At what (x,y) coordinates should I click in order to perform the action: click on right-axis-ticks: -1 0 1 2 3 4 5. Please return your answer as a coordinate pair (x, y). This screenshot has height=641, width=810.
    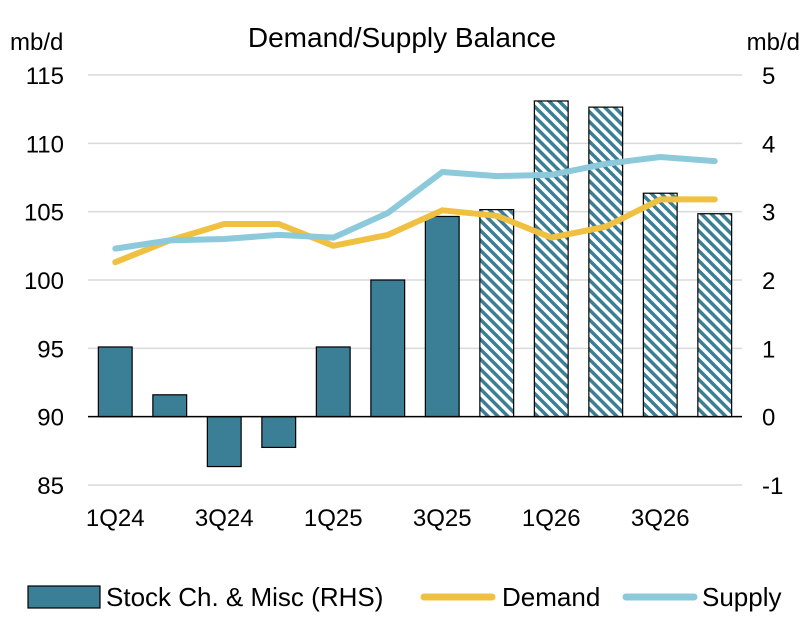
    Looking at the image, I should click on (772, 281).